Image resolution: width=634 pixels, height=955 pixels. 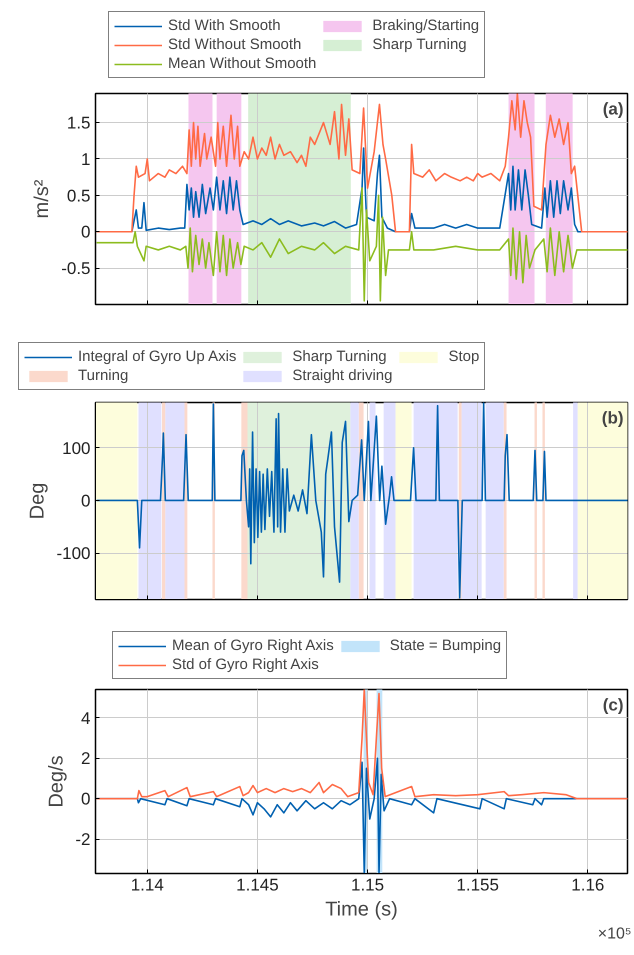 I want to click on x-tick-label: 1.14, so click(x=147, y=885).